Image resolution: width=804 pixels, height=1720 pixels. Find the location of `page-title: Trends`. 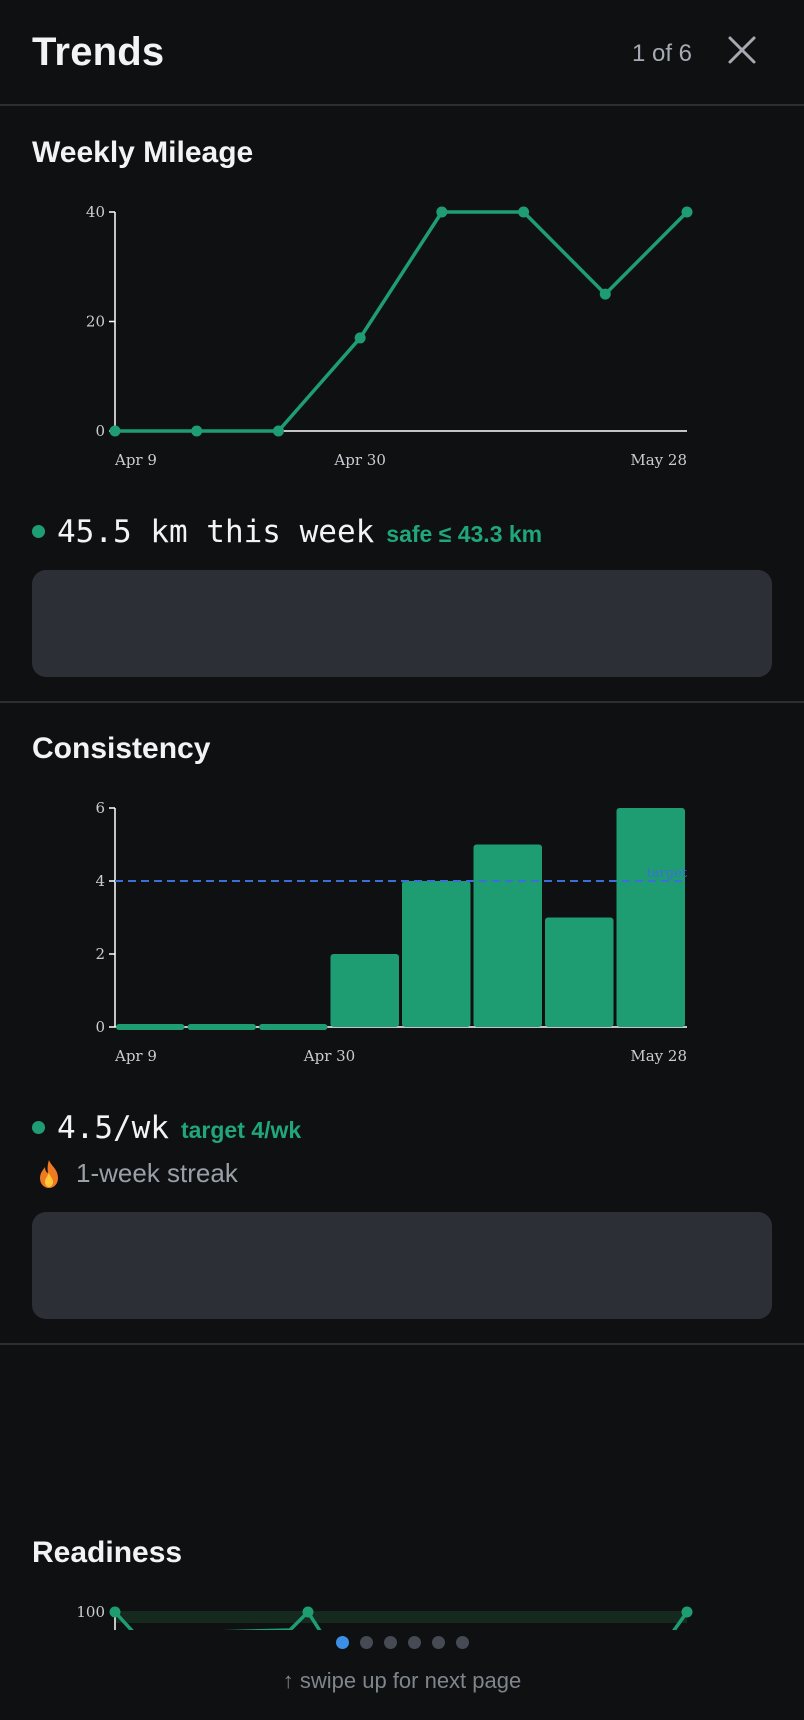

page-title: Trends is located at coordinates (98, 52).